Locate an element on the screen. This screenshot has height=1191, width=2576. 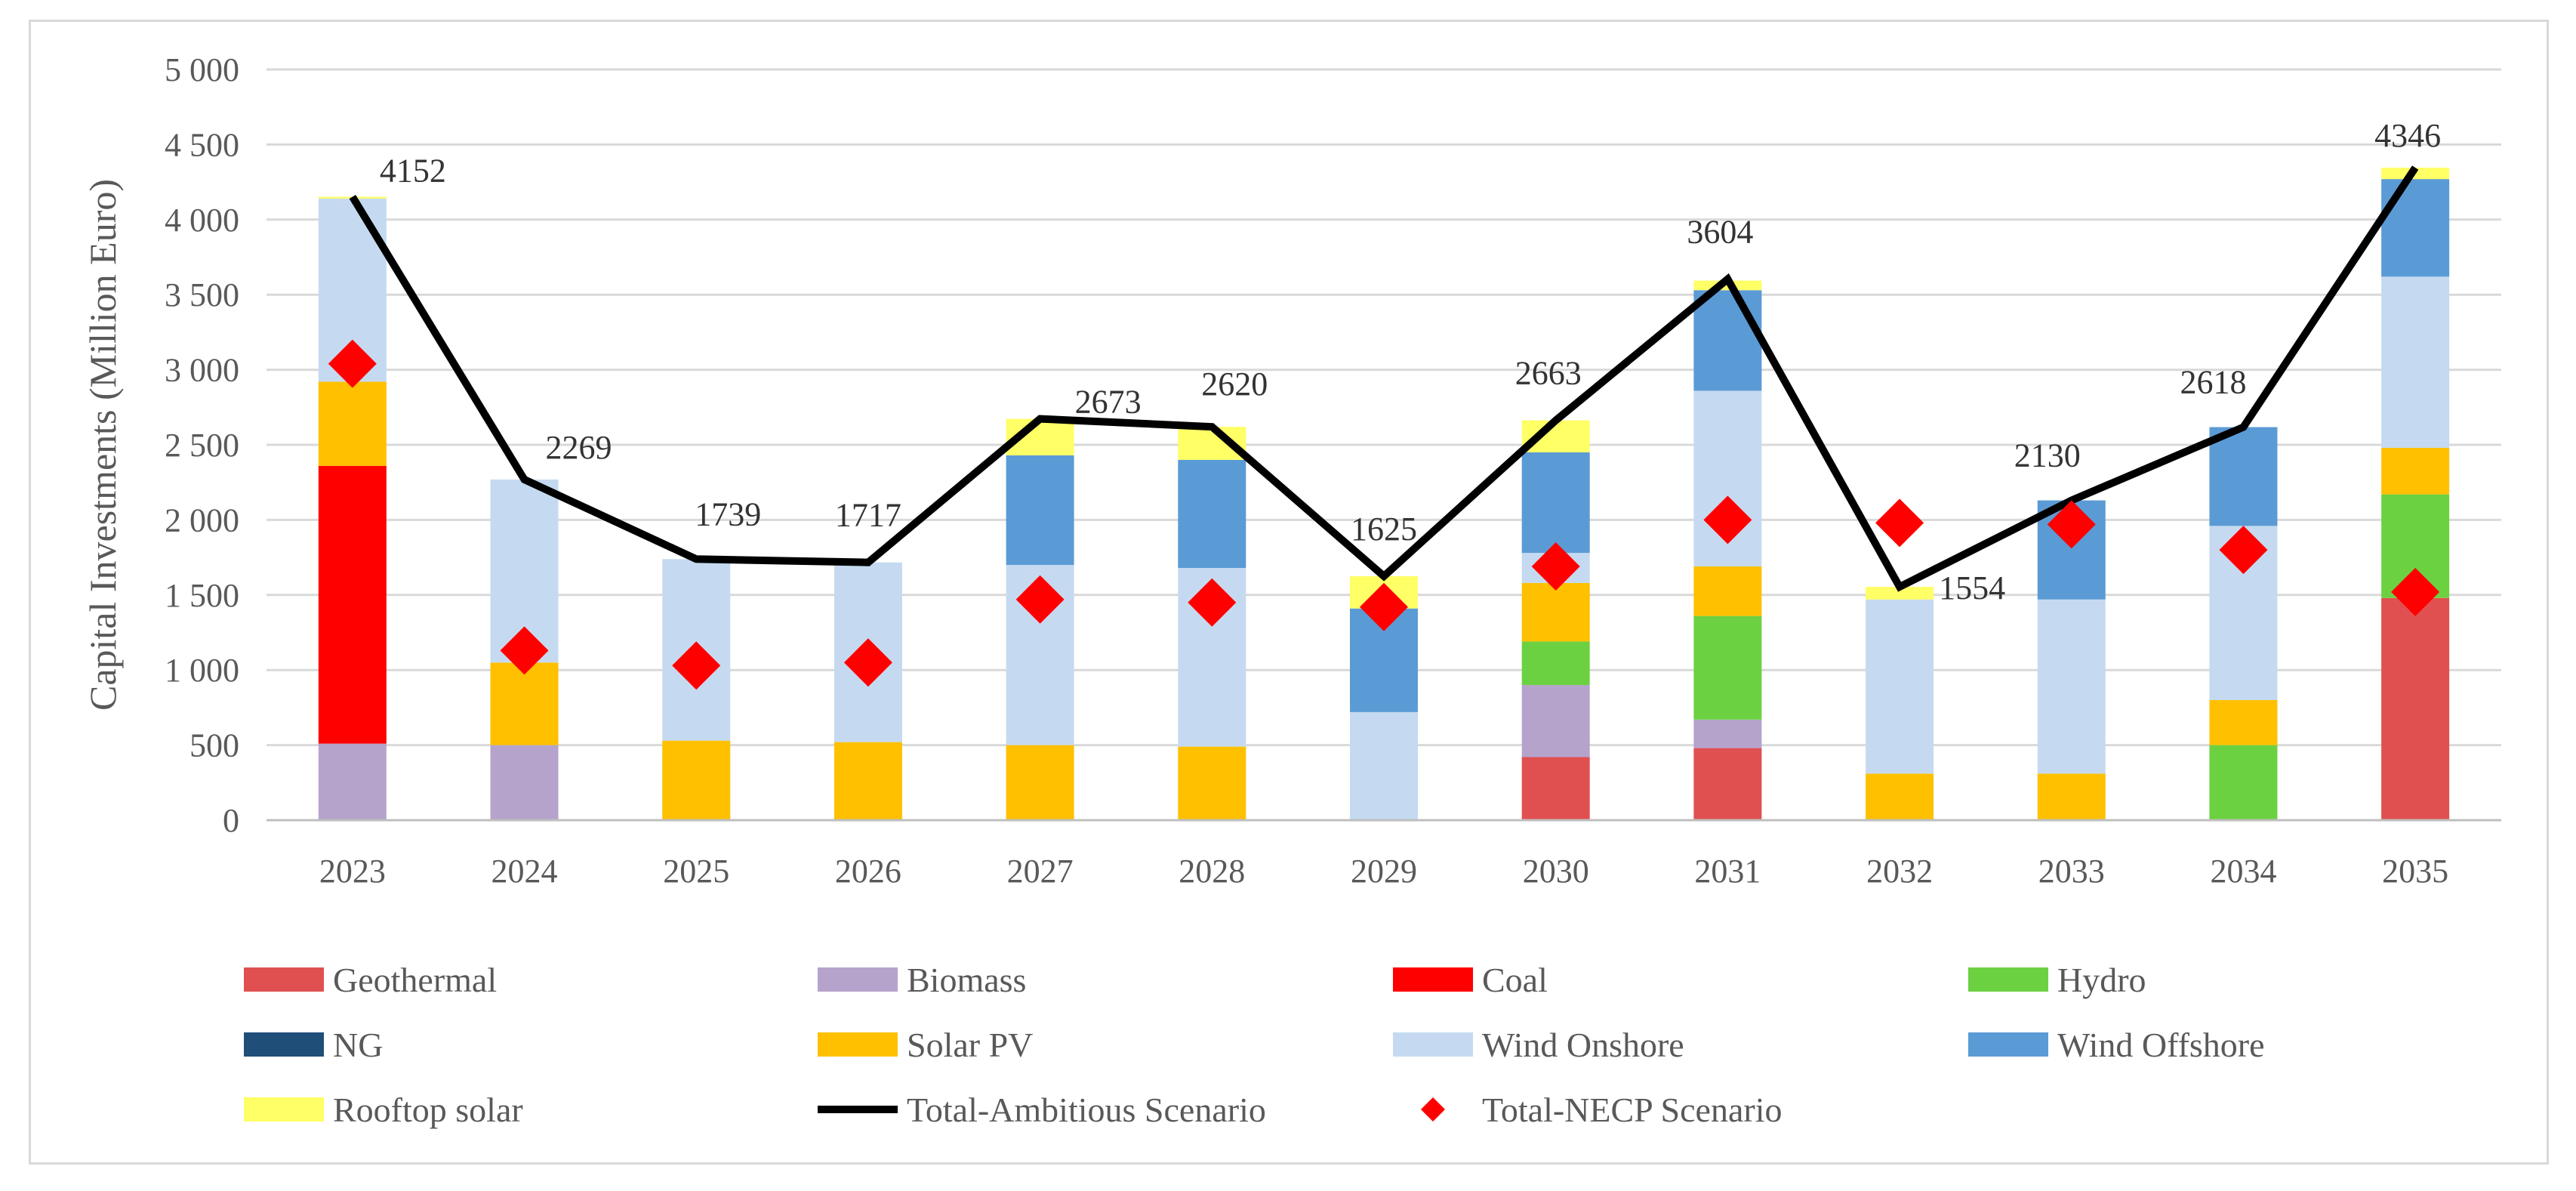
data-label: 4152 is located at coordinates (413, 171).